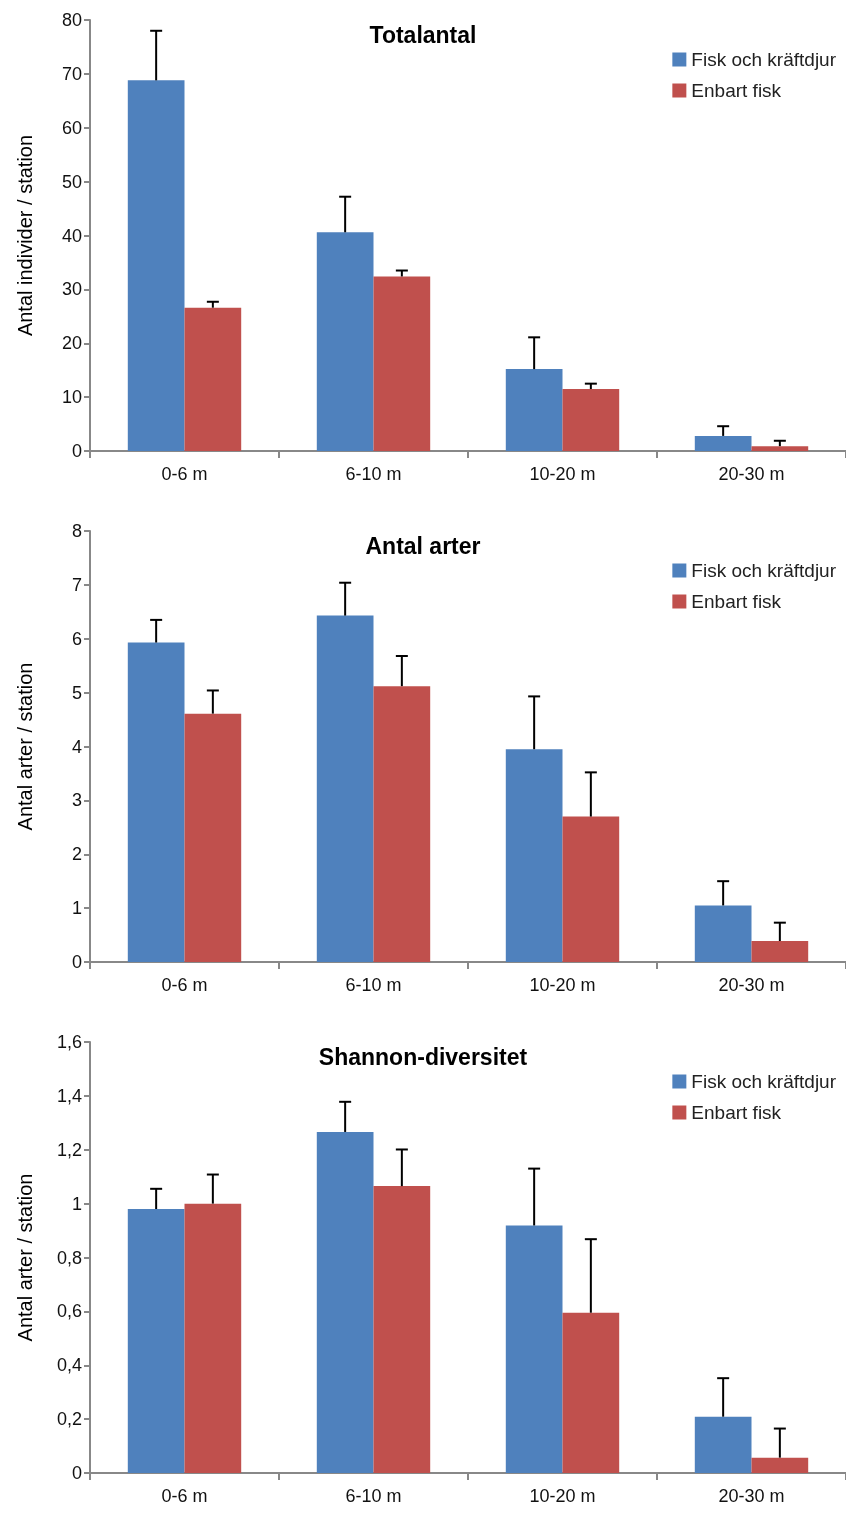 This screenshot has height=1535, width=846. I want to click on y-tick-label: 40, so click(71, 235).